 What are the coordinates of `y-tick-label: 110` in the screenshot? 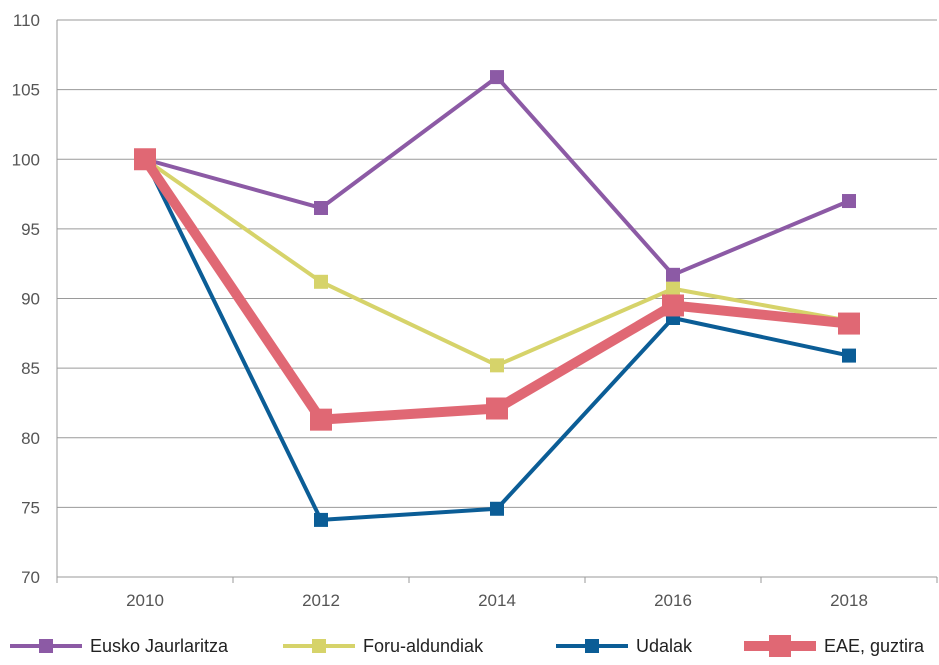 It's located at (26, 20).